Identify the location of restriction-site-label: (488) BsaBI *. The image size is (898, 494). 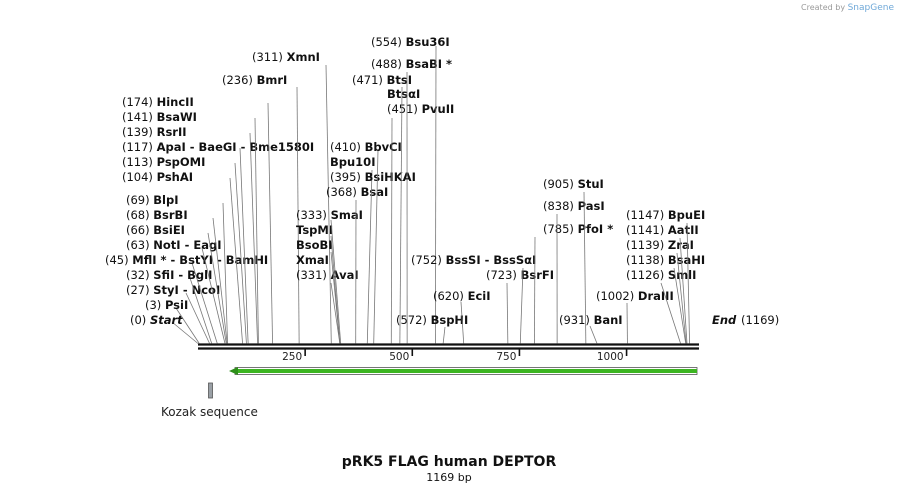
(411, 64).